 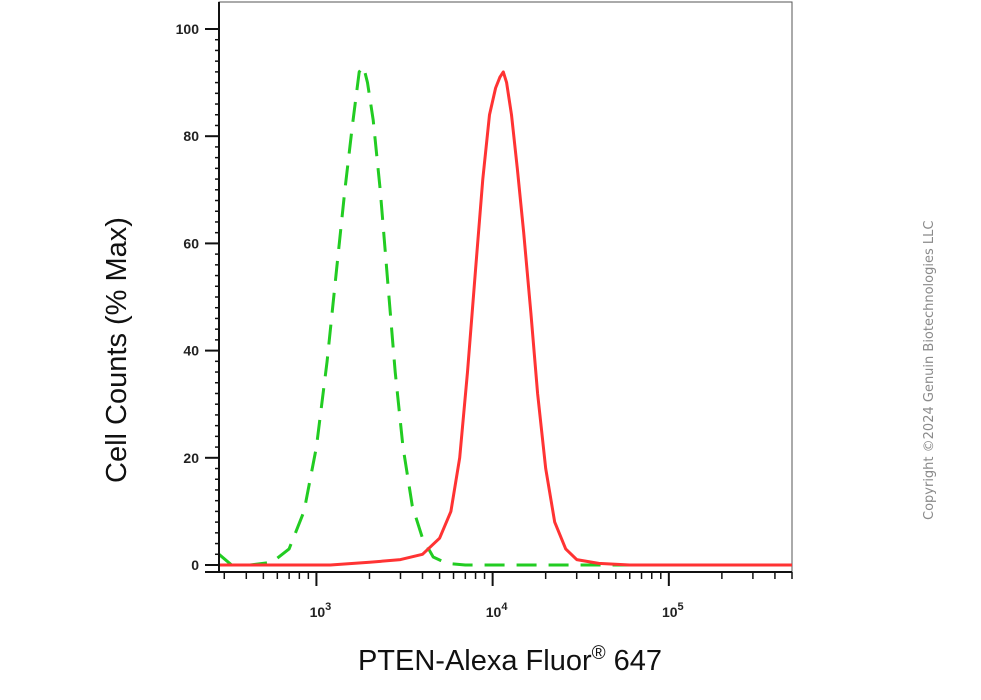 I want to click on y-tick-label: 60, so click(x=191, y=243).